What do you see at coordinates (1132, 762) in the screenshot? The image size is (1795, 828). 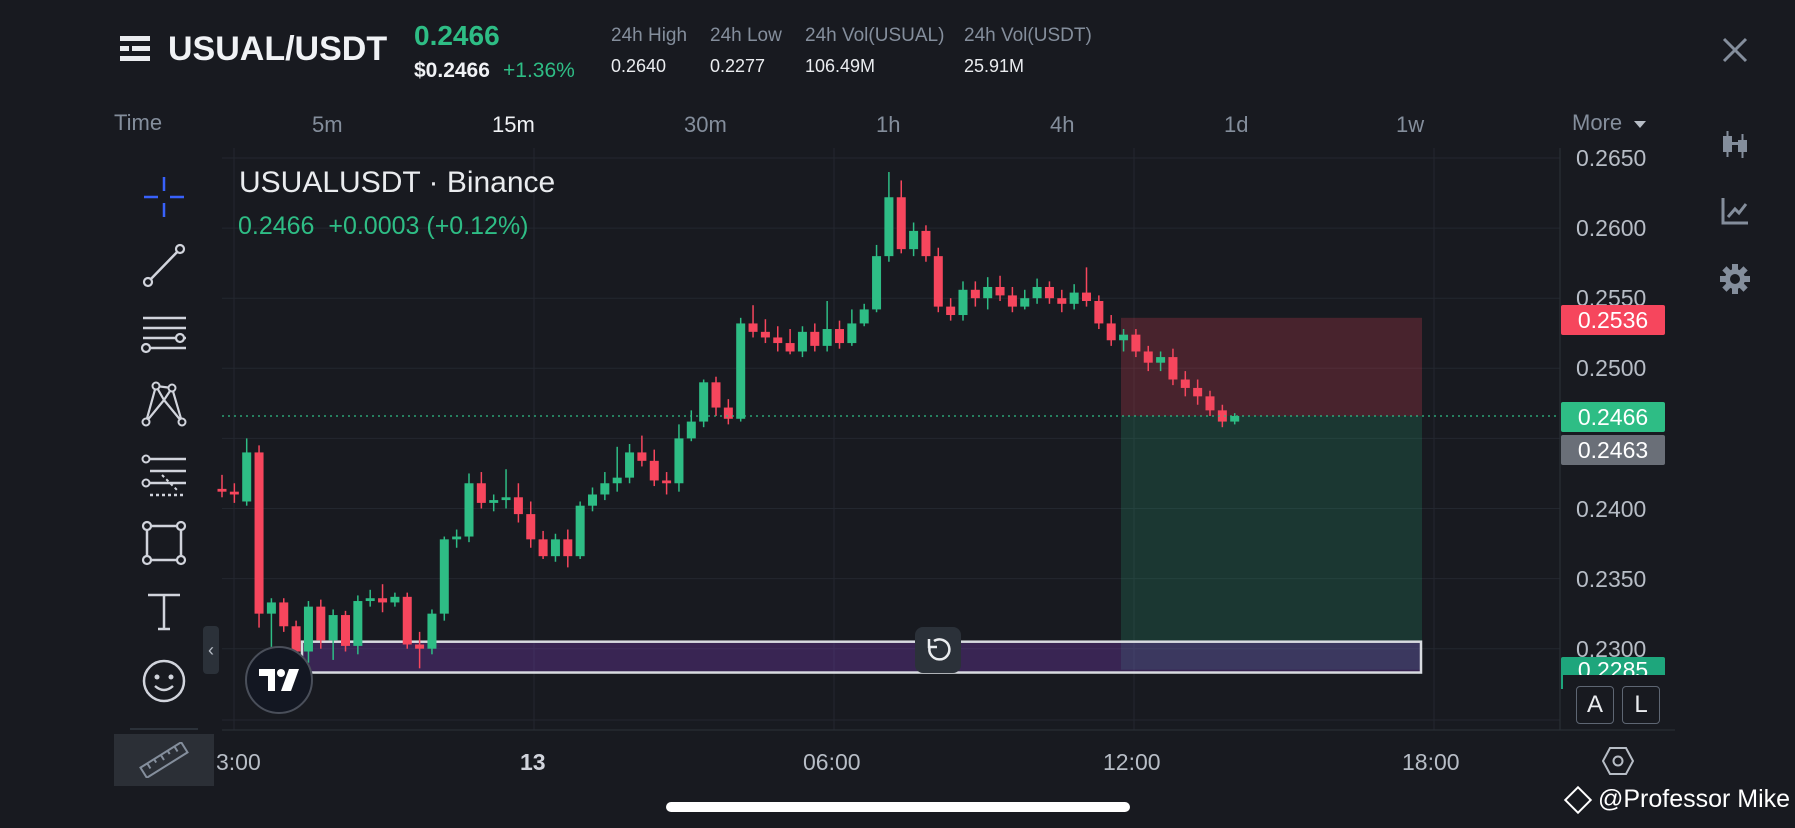 I see `x-tick-label: 12:00` at bounding box center [1132, 762].